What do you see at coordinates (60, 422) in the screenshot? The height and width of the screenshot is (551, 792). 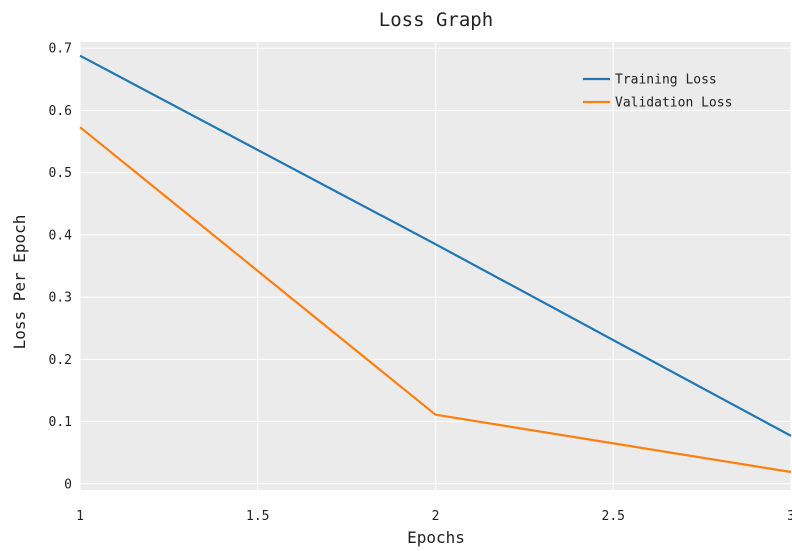 I see `y-tick-label: 0.1` at bounding box center [60, 422].